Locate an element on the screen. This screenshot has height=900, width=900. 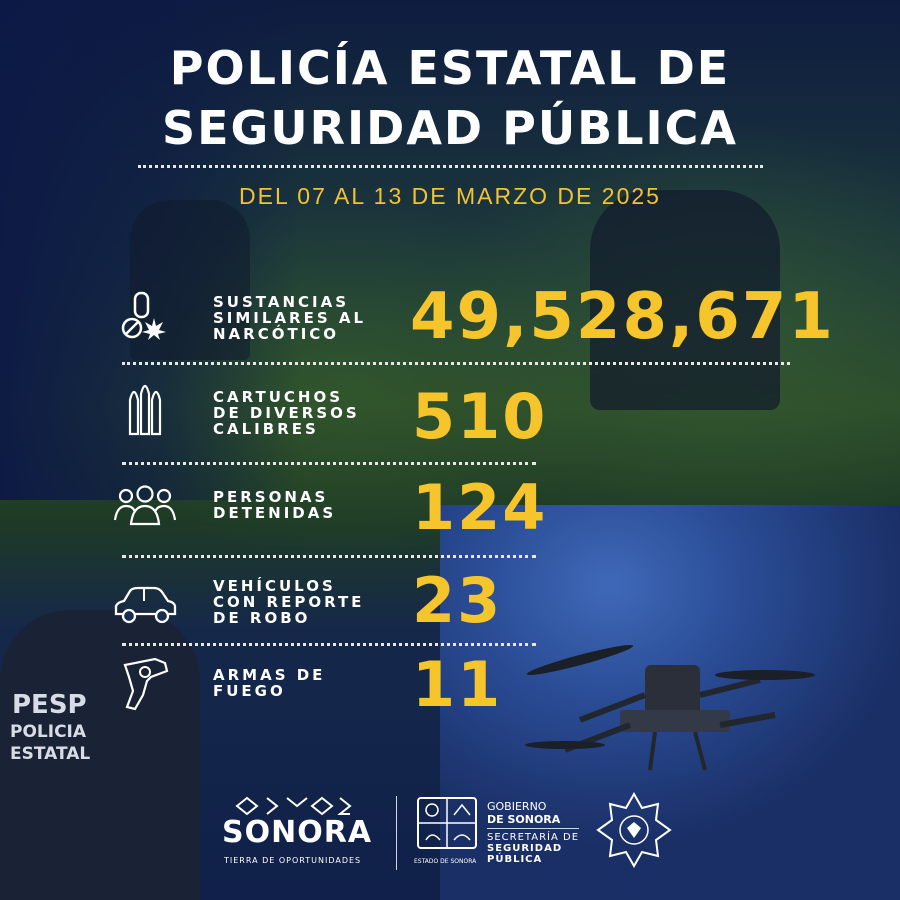
footer-separator is located at coordinates (396, 833).